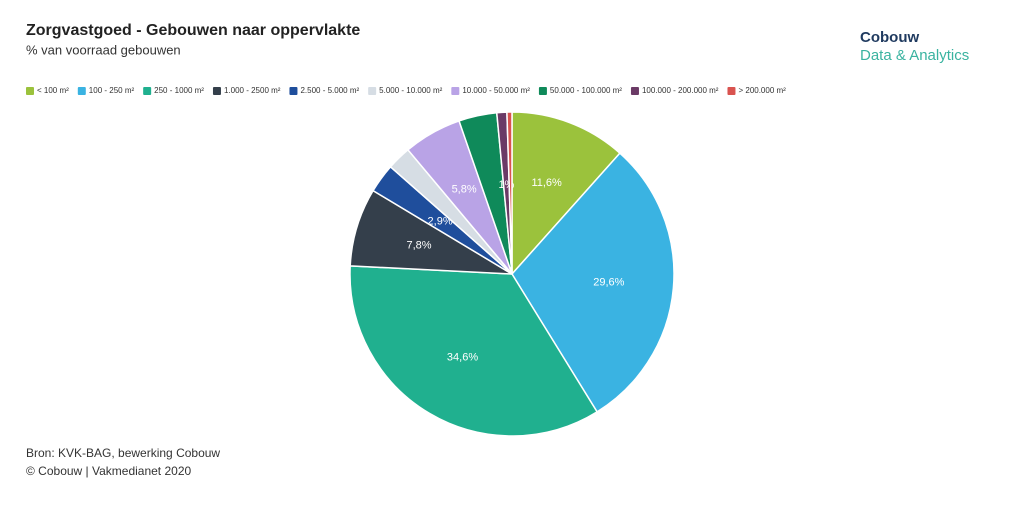 This screenshot has width=1024, height=505. What do you see at coordinates (112, 90) in the screenshot?
I see `legend-label: 100 - 250 m²` at bounding box center [112, 90].